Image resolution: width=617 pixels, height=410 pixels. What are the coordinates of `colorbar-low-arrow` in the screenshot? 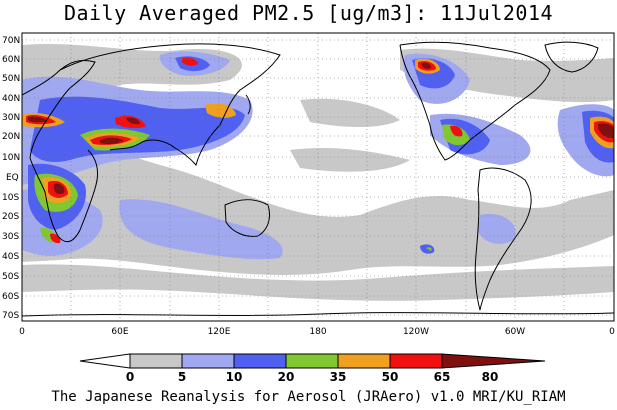 It's located at (105, 361).